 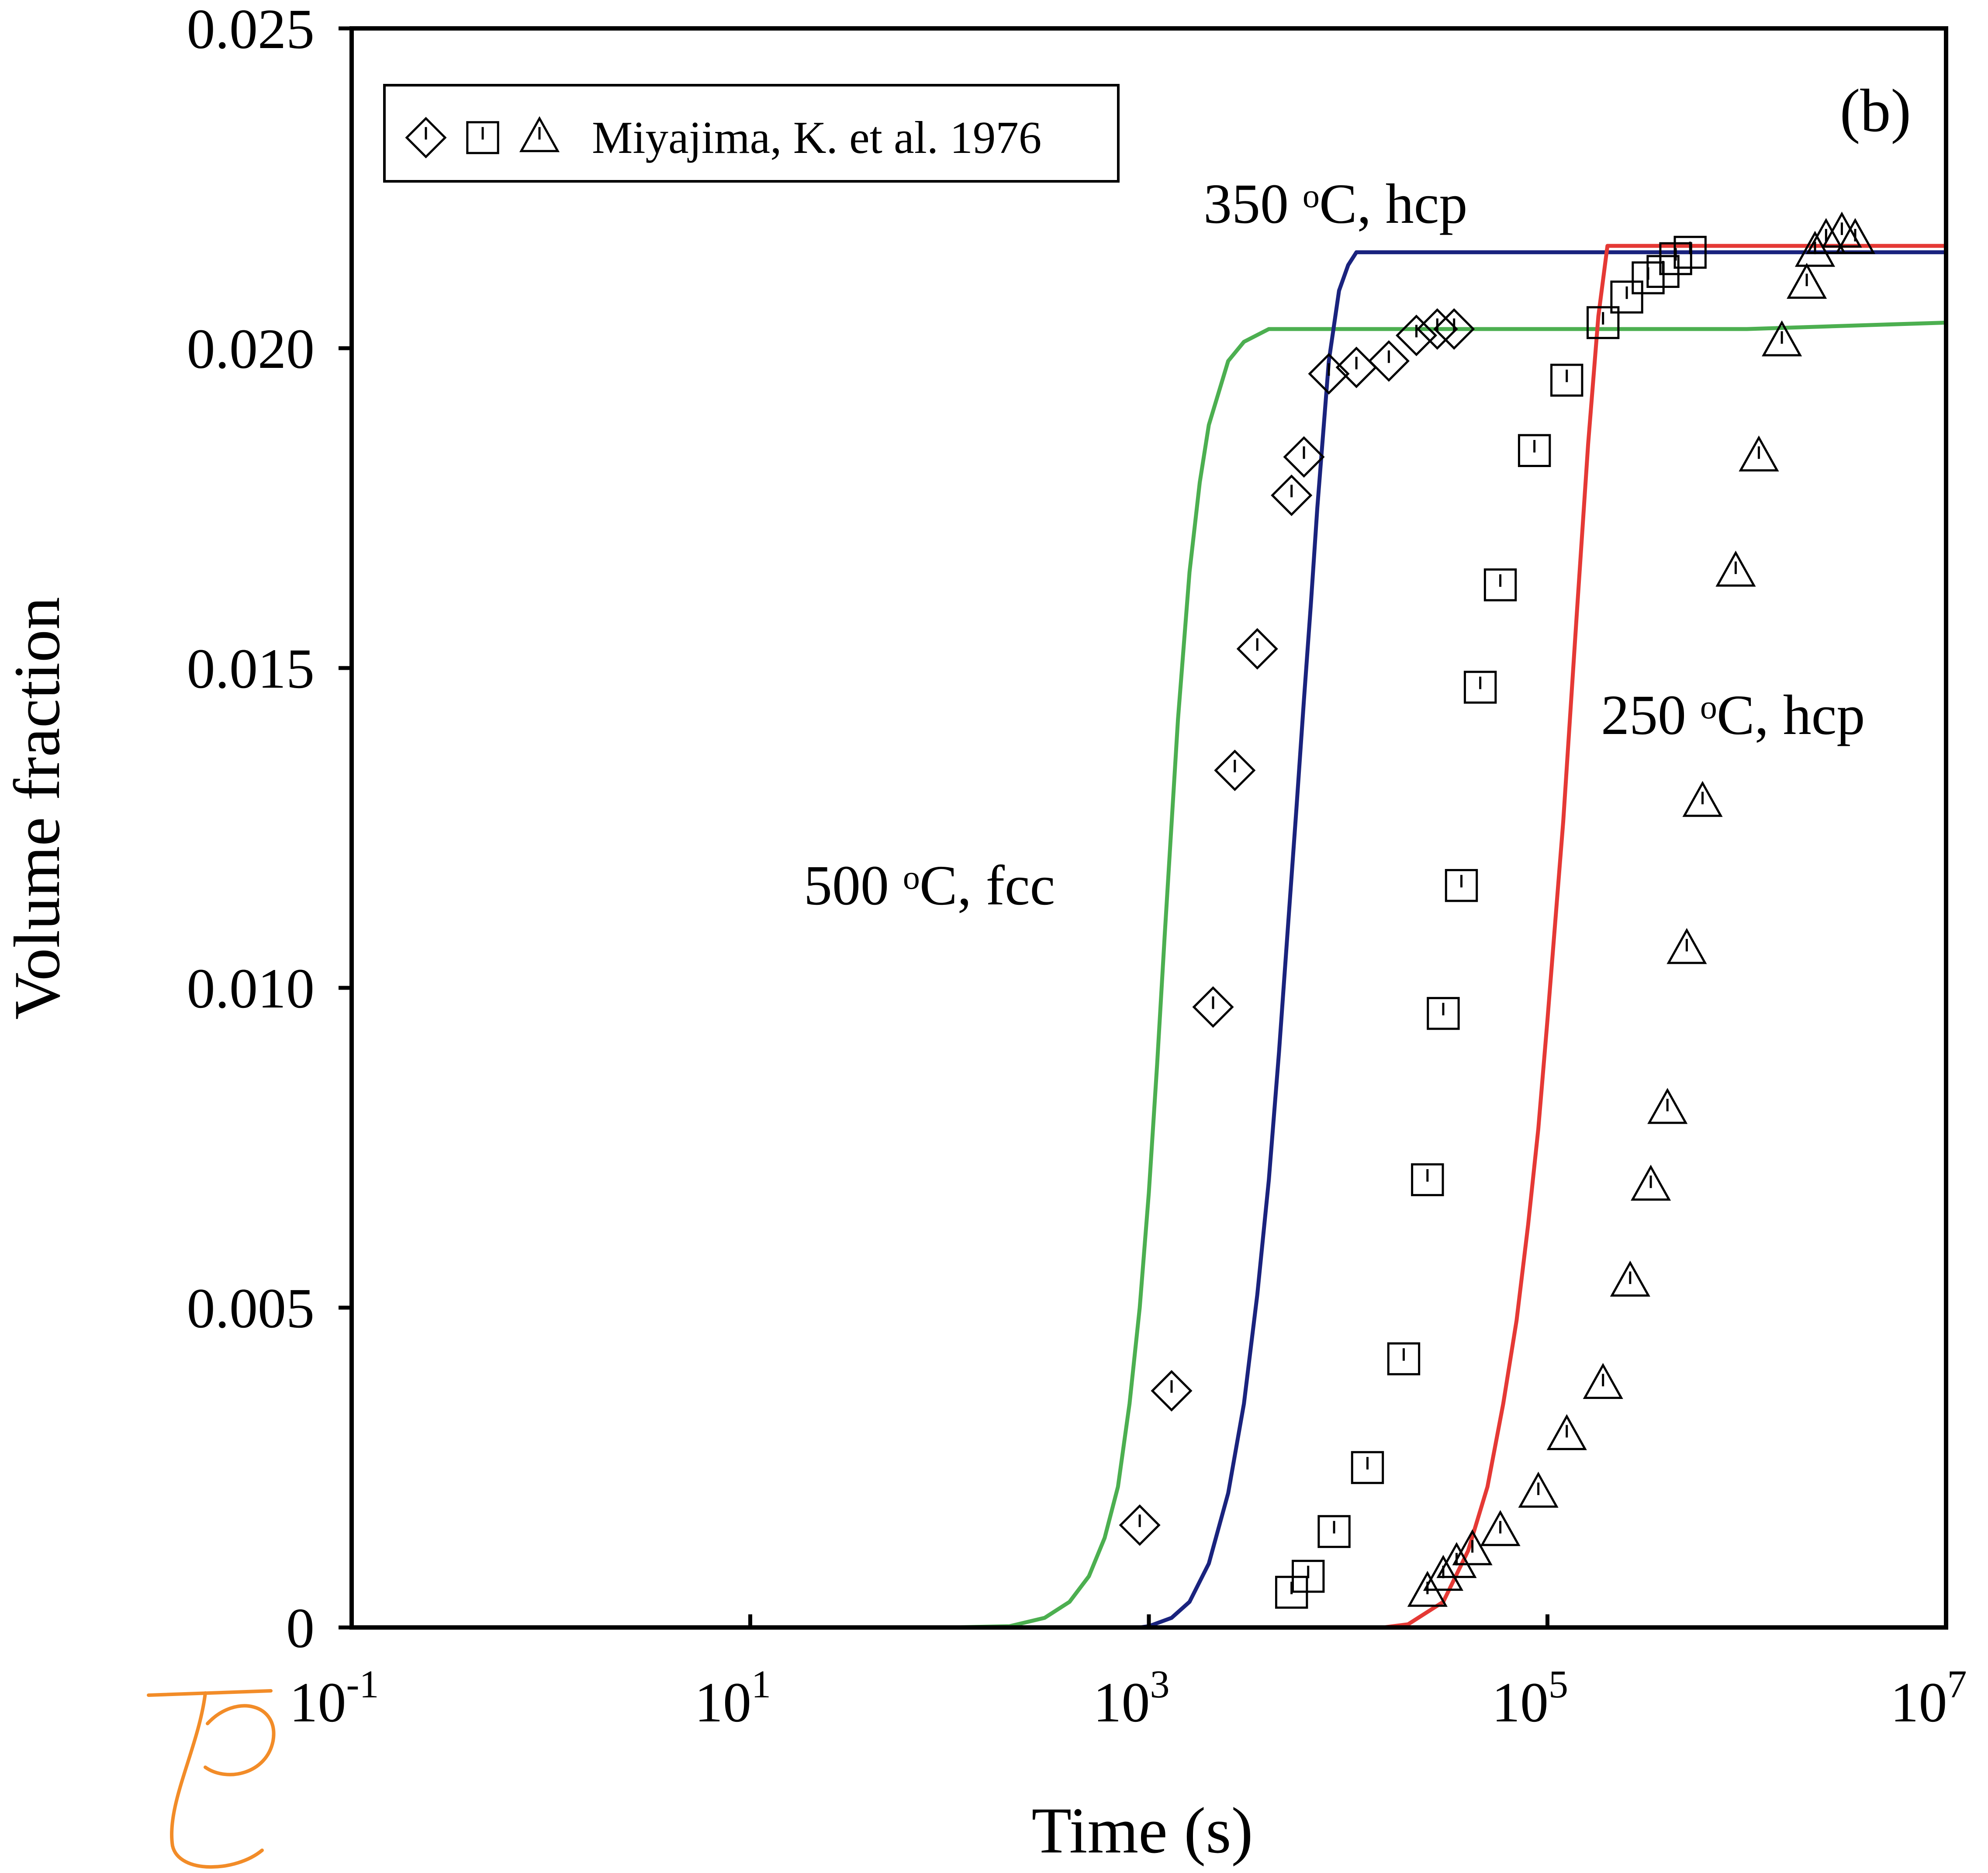 I want to click on x-axis-label: Time (s), so click(x=1142, y=1831).